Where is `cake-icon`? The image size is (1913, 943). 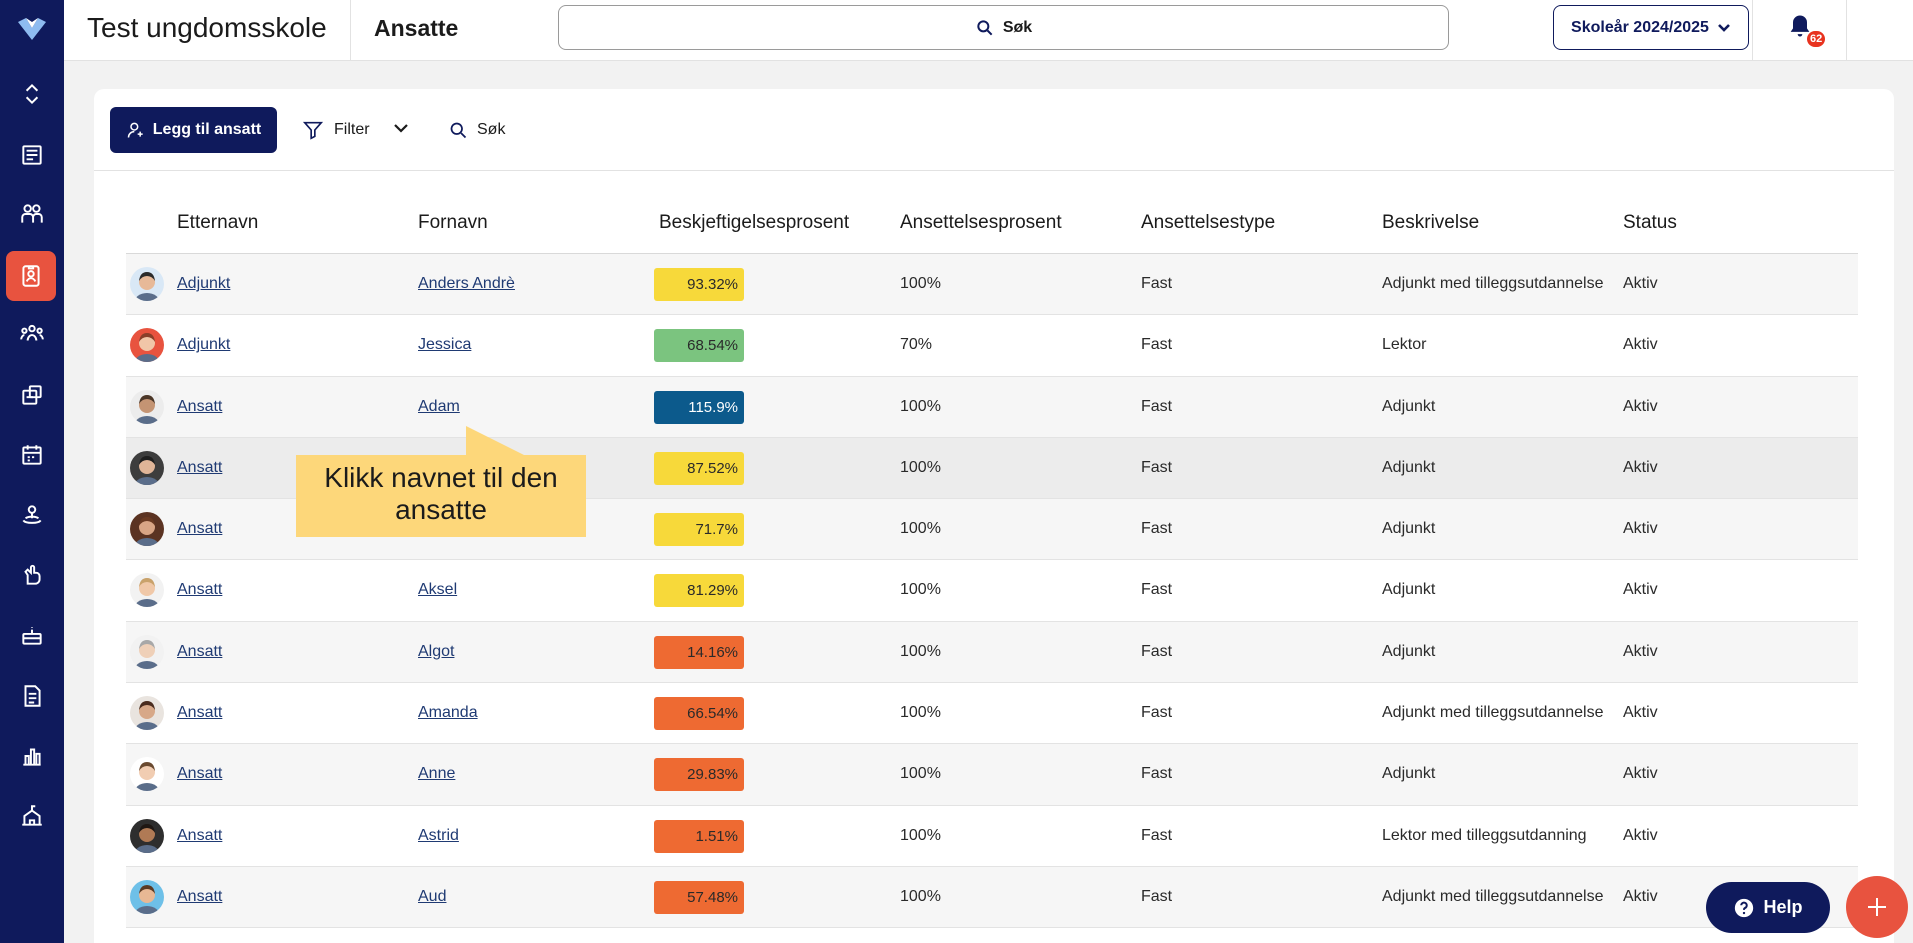
cake-icon is located at coordinates (32, 635).